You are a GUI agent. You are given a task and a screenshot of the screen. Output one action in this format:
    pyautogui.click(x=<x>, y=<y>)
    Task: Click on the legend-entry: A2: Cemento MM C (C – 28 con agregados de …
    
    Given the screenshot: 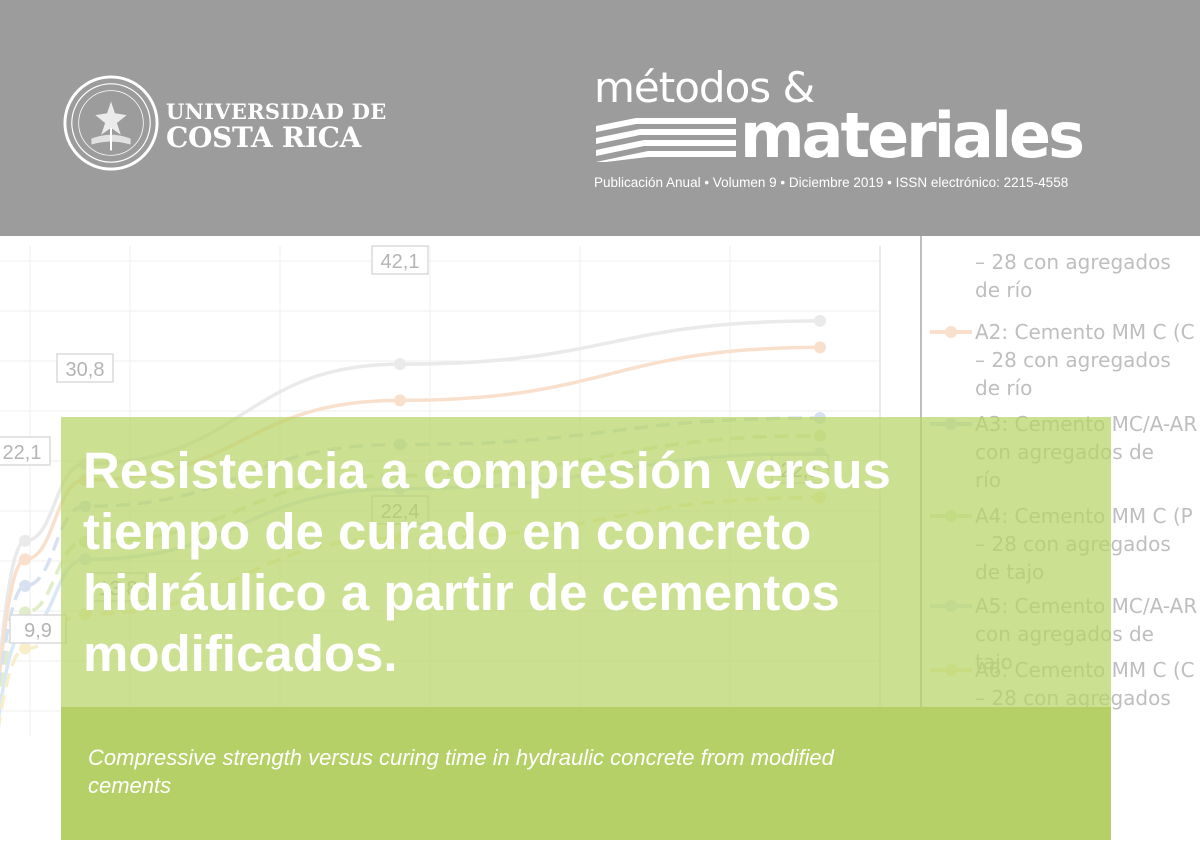 What is the action you would take?
    pyautogui.click(x=1085, y=360)
    